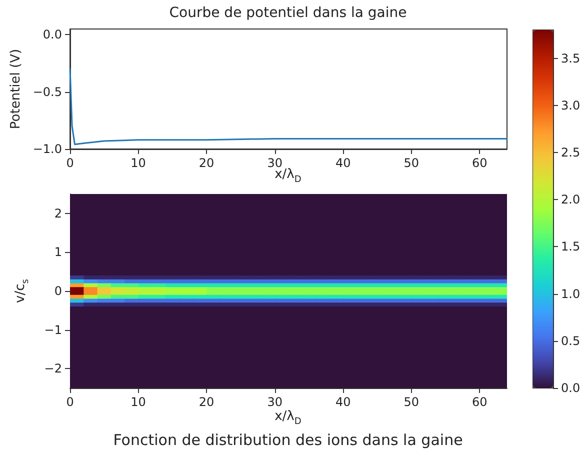  I want to click on y-tick-label: 2, so click(58, 213).